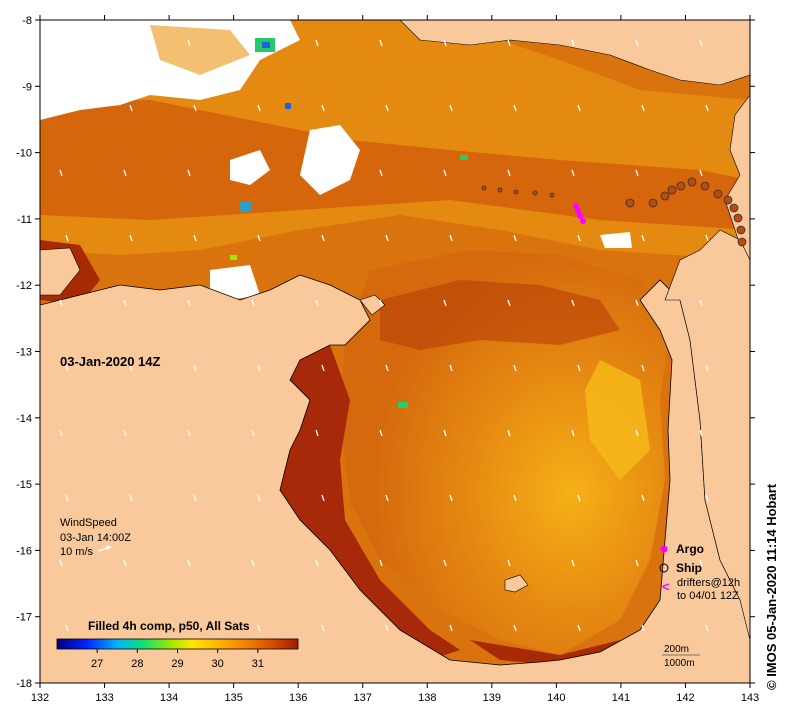 This screenshot has height=716, width=791. Describe the element at coordinates (169, 698) in the screenshot. I see `x-tick-label: 134` at that location.